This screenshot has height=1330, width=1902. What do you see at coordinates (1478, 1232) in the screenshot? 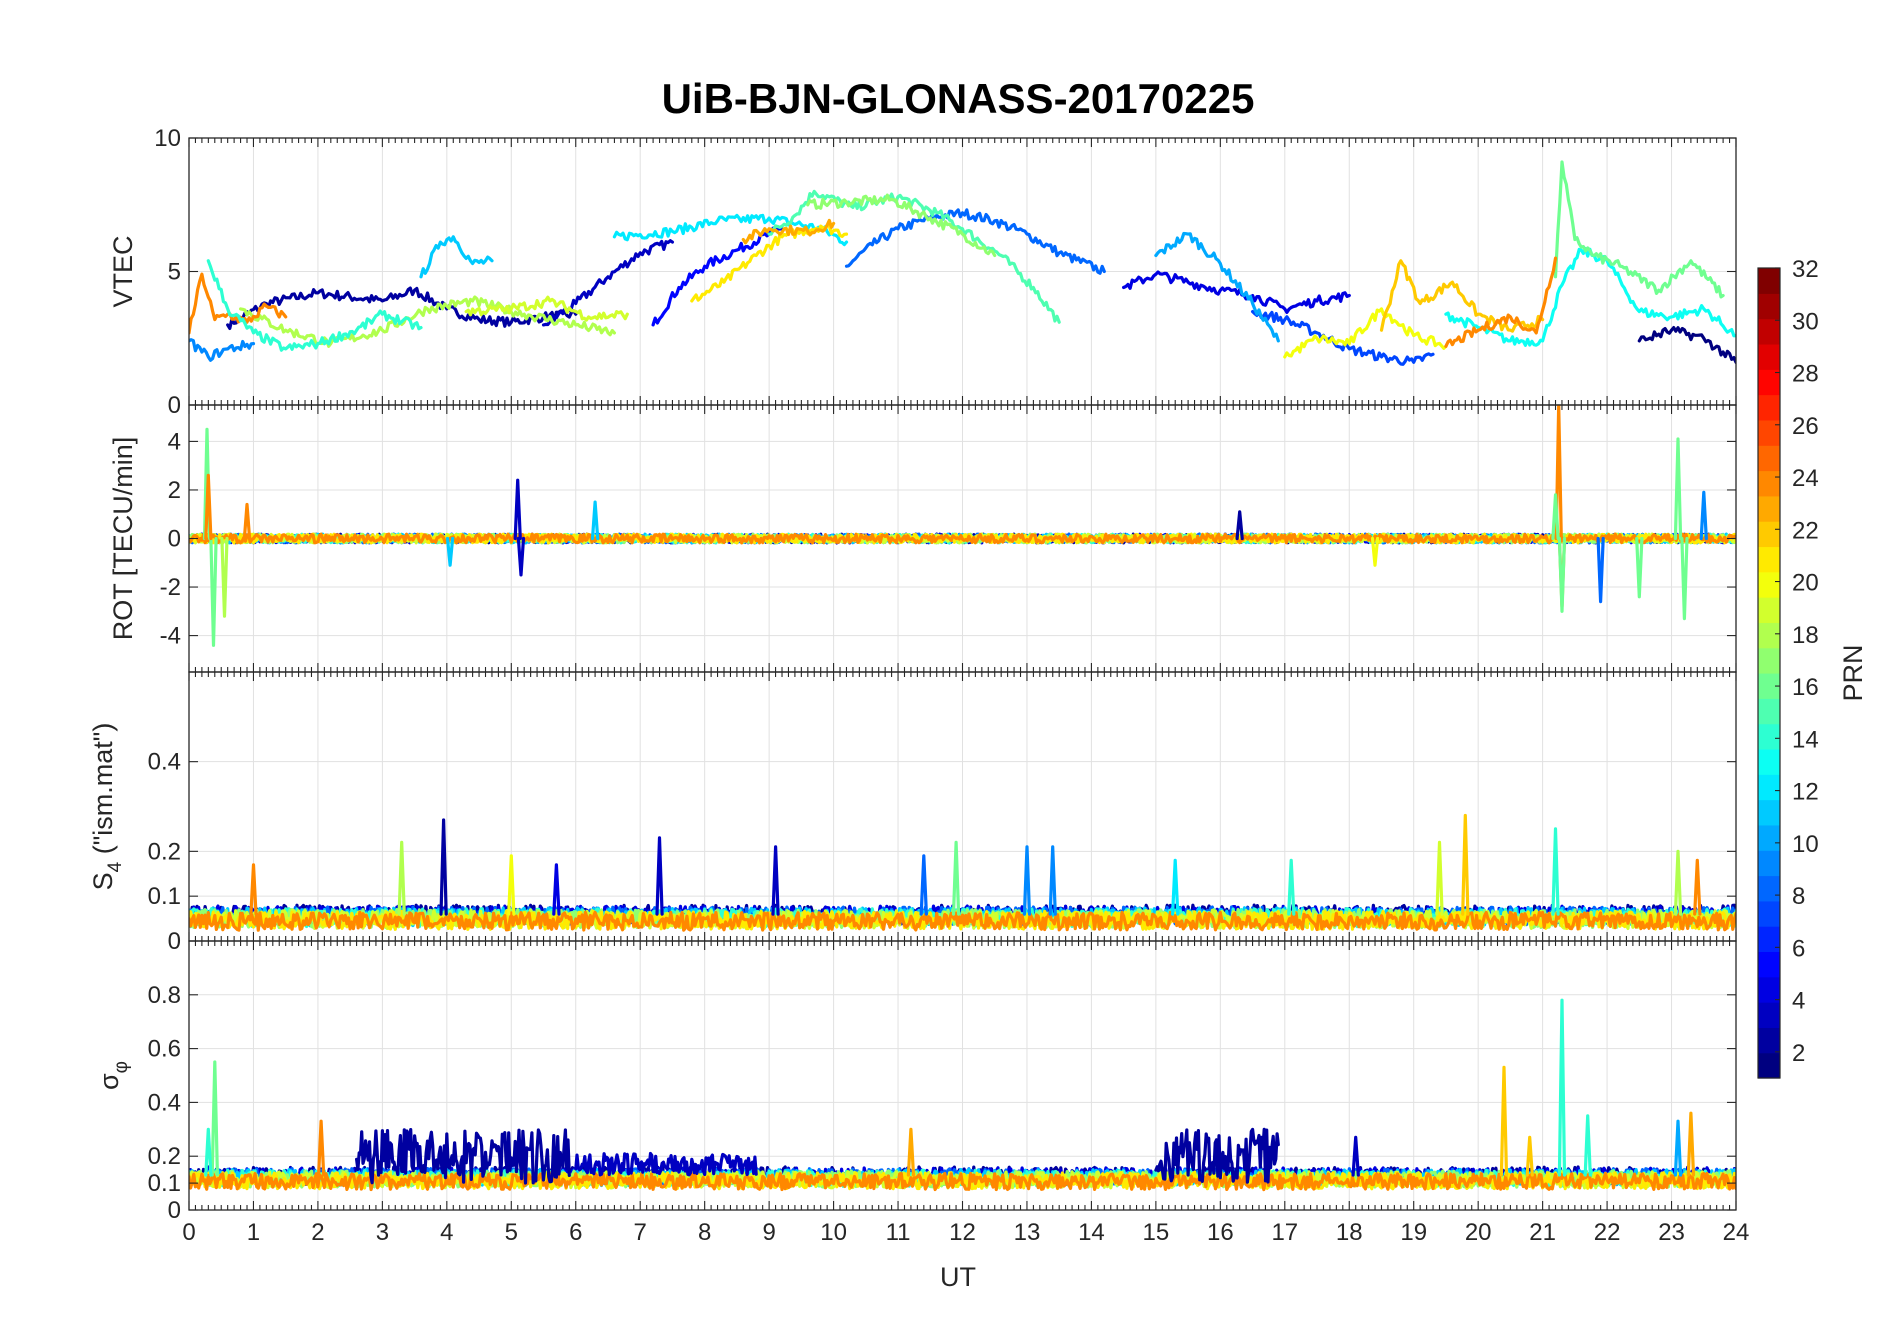
I see `x-tick-label: 20` at bounding box center [1478, 1232].